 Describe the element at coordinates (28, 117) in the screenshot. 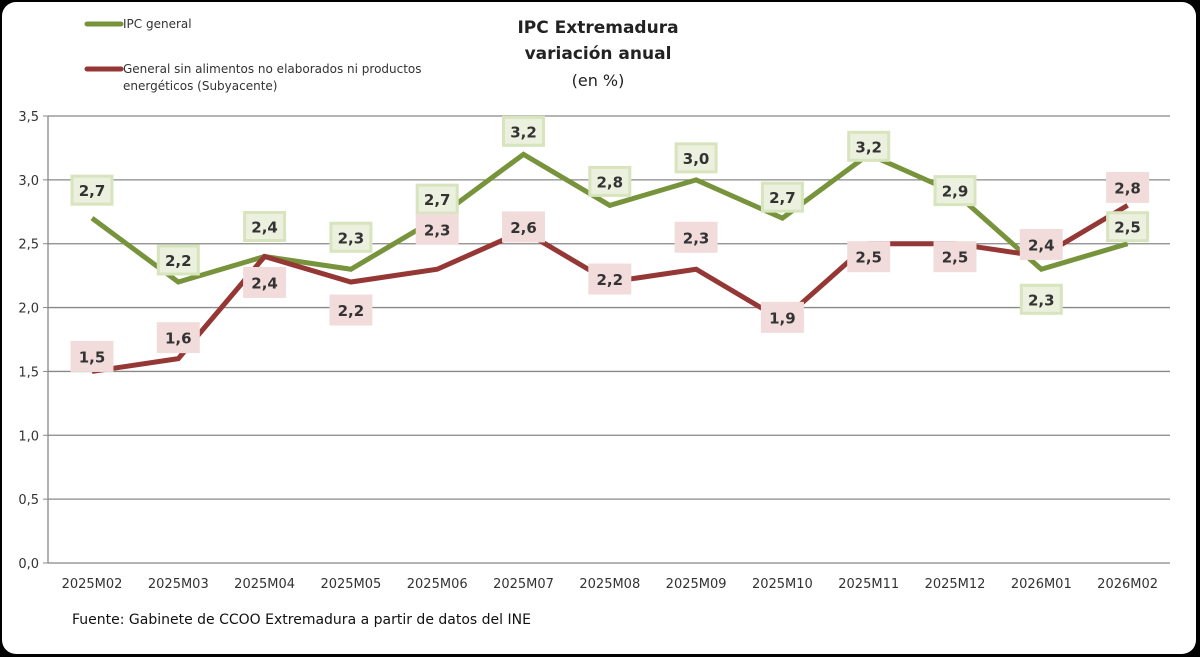

I see `y-tick-label: 3,5` at that location.